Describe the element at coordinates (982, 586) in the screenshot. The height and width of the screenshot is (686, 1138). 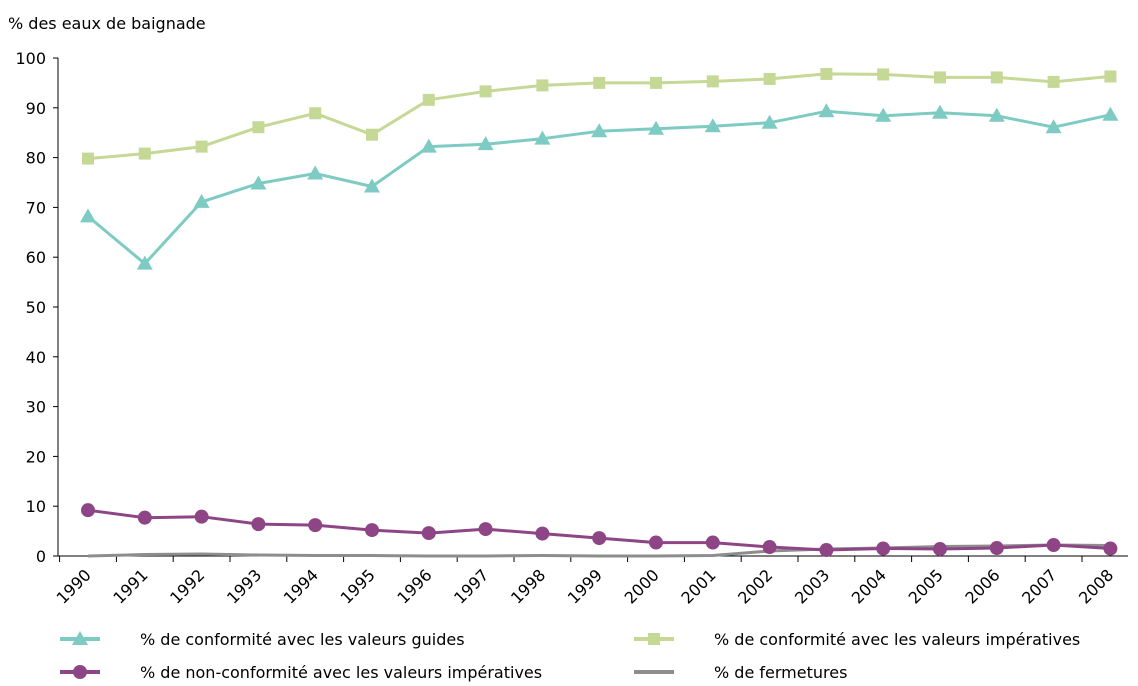
I see `x-tick-label: 2006` at that location.